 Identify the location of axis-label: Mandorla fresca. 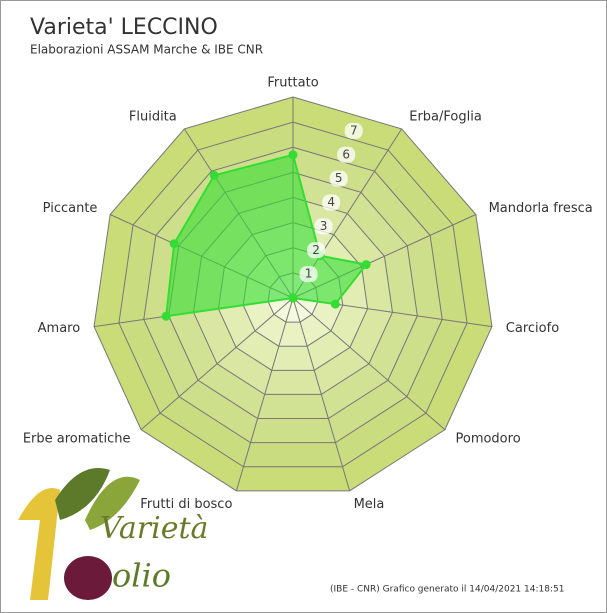
(541, 208).